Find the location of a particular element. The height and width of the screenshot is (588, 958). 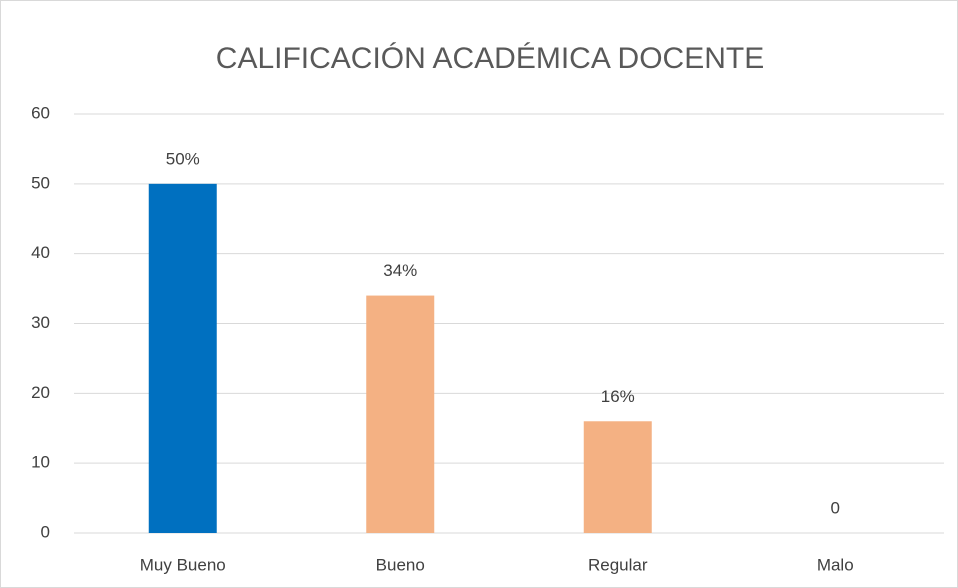

value-label: 0 is located at coordinates (835, 507).